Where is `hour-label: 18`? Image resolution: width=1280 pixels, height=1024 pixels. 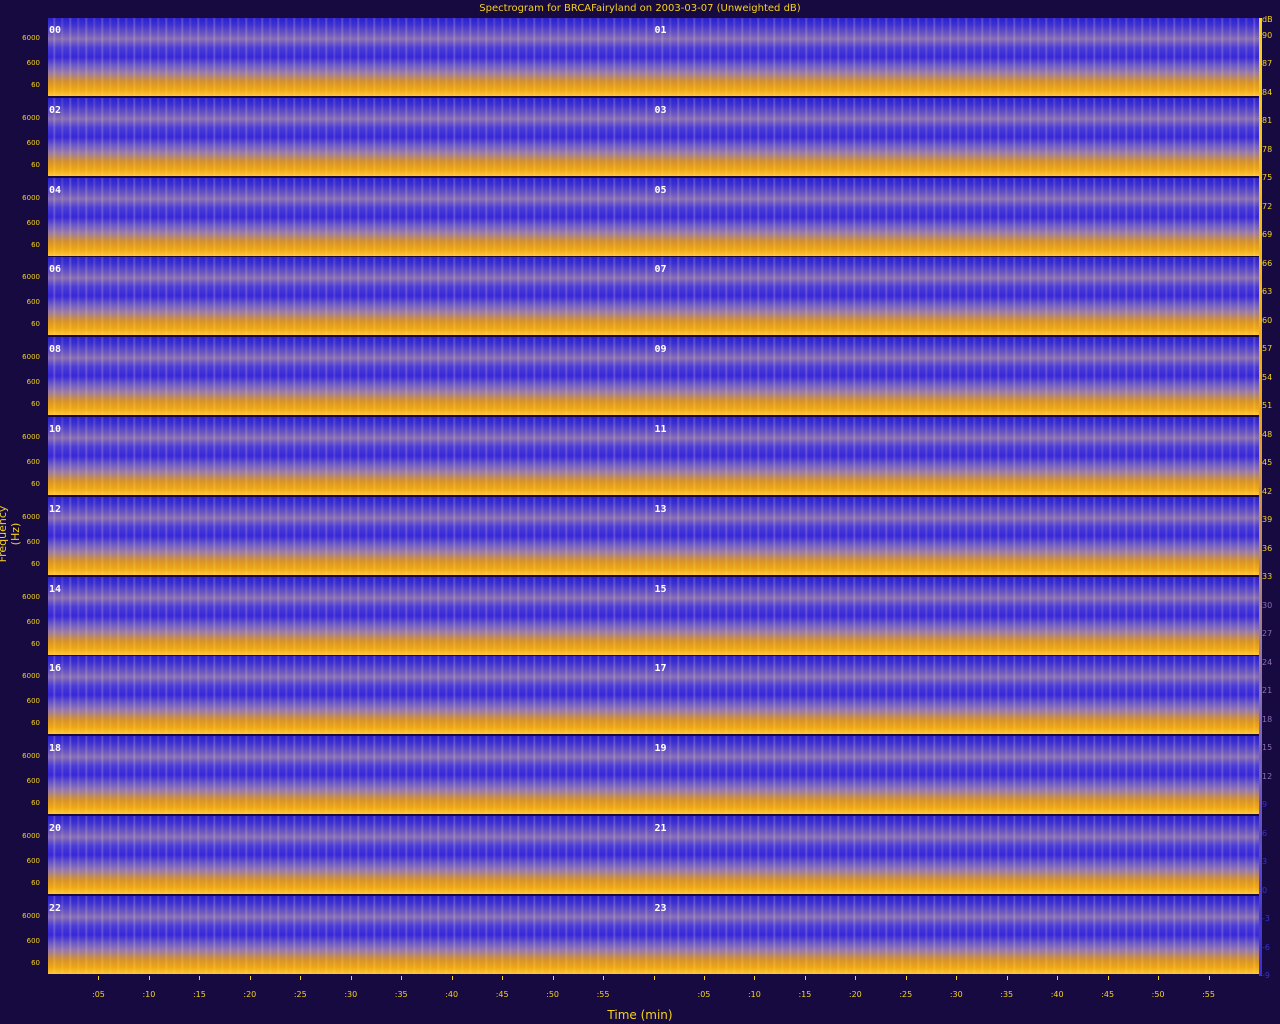 hour-label: 18 is located at coordinates (55, 749).